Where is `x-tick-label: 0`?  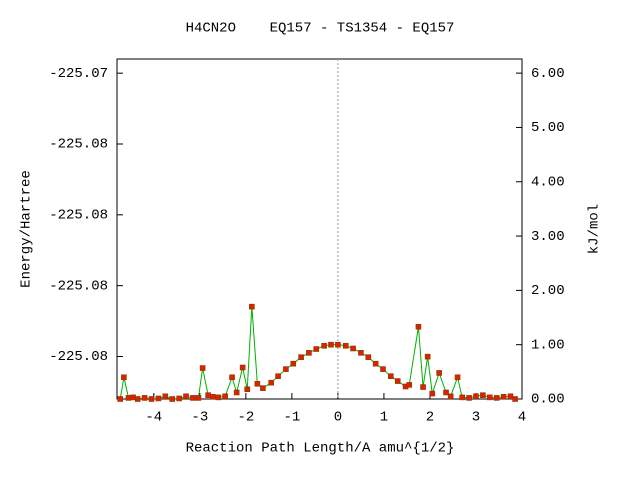 x-tick-label: 0 is located at coordinates (338, 418).